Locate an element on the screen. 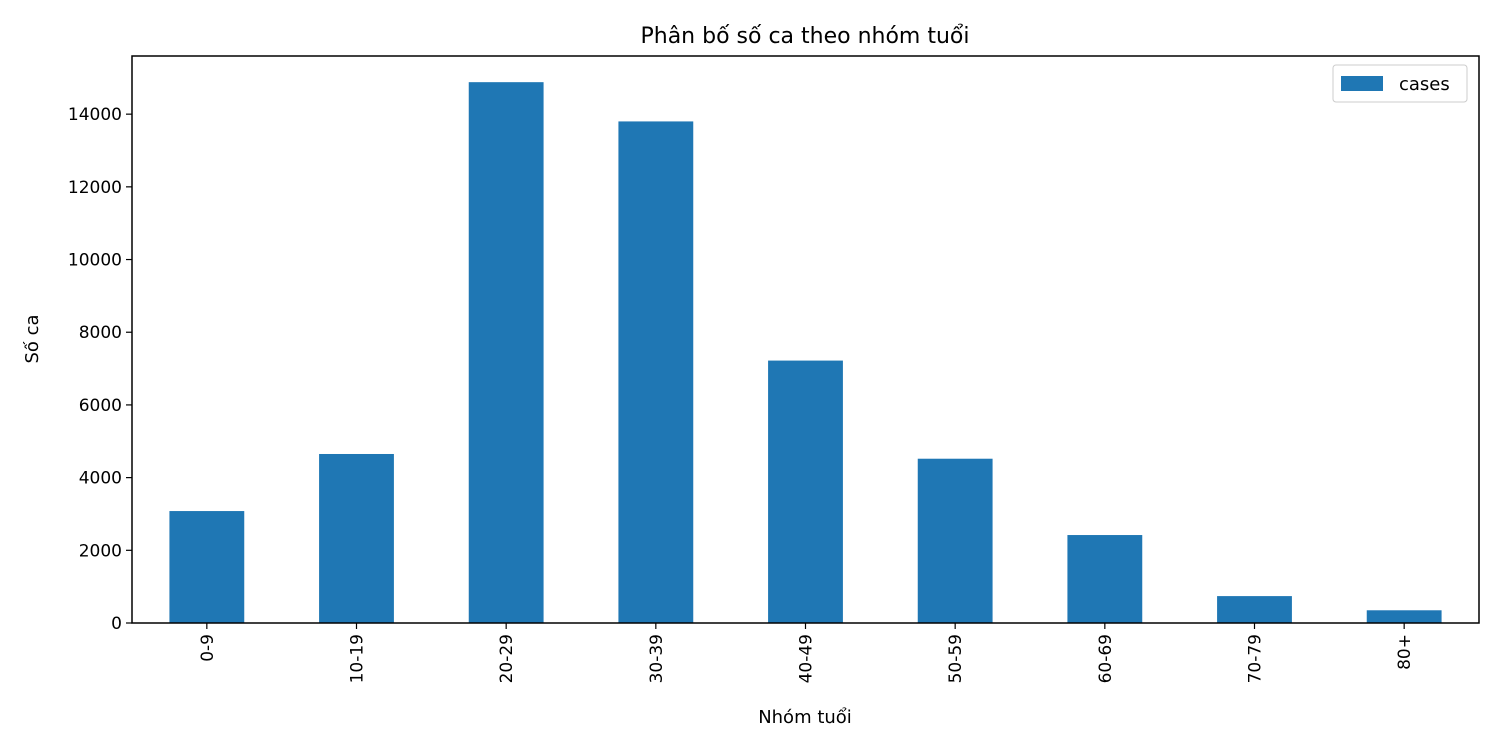  y-tick-label: 0 is located at coordinates (116, 624).